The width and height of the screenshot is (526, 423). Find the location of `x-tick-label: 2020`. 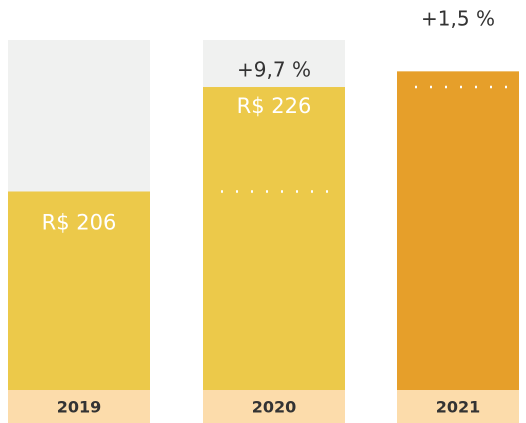

x-tick-label: 2020 is located at coordinates (274, 407).